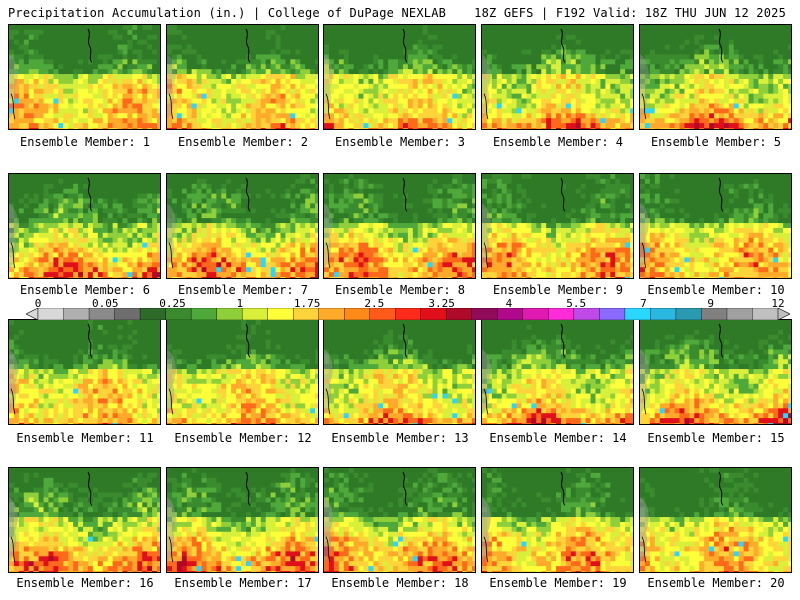 The image size is (800, 600). Describe the element at coordinates (711, 303) in the screenshot. I see `colorbar-tick-label: 9` at that location.